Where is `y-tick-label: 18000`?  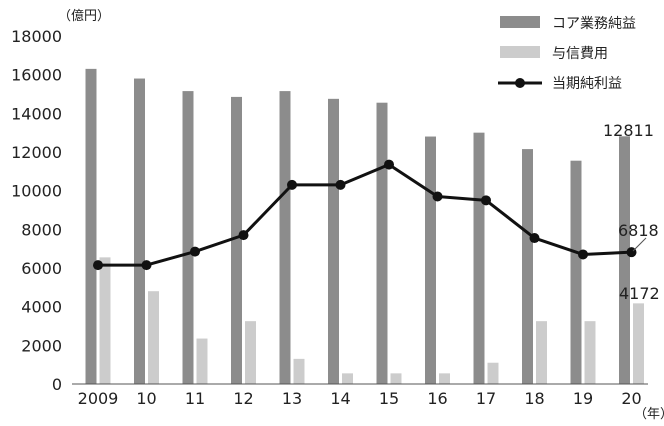 y-tick-label: 18000 is located at coordinates (36, 36).